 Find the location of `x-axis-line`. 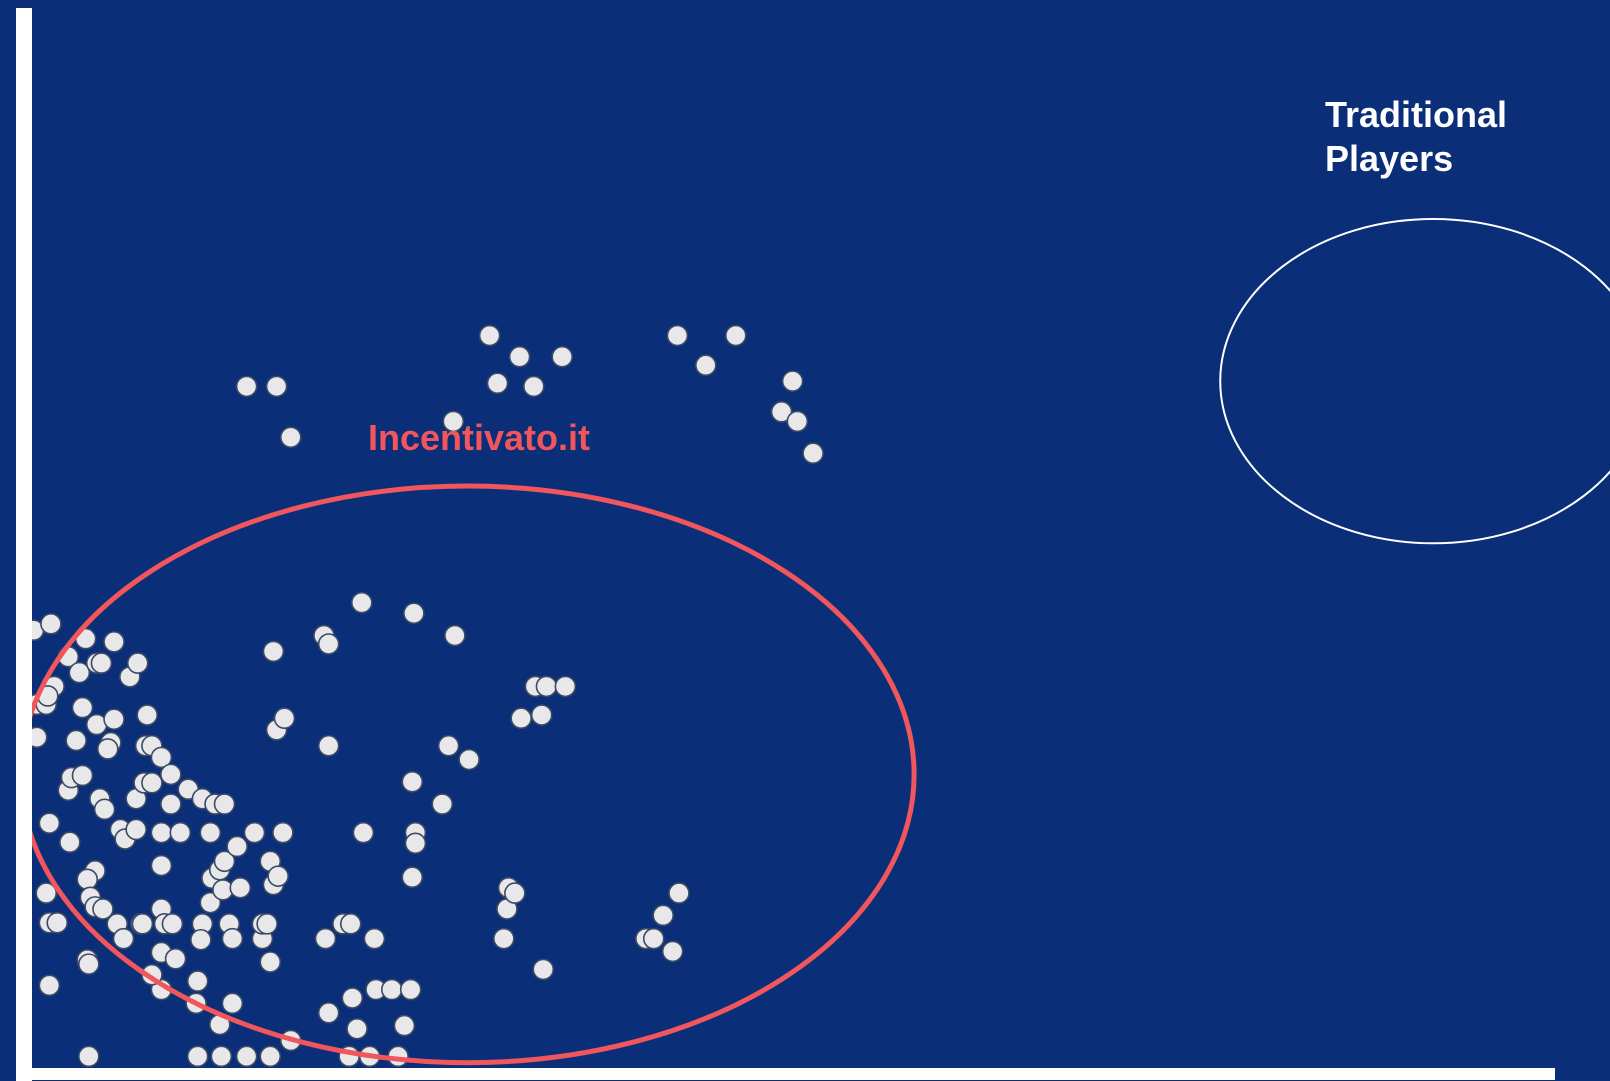

x-axis-line is located at coordinates (785, 1074).